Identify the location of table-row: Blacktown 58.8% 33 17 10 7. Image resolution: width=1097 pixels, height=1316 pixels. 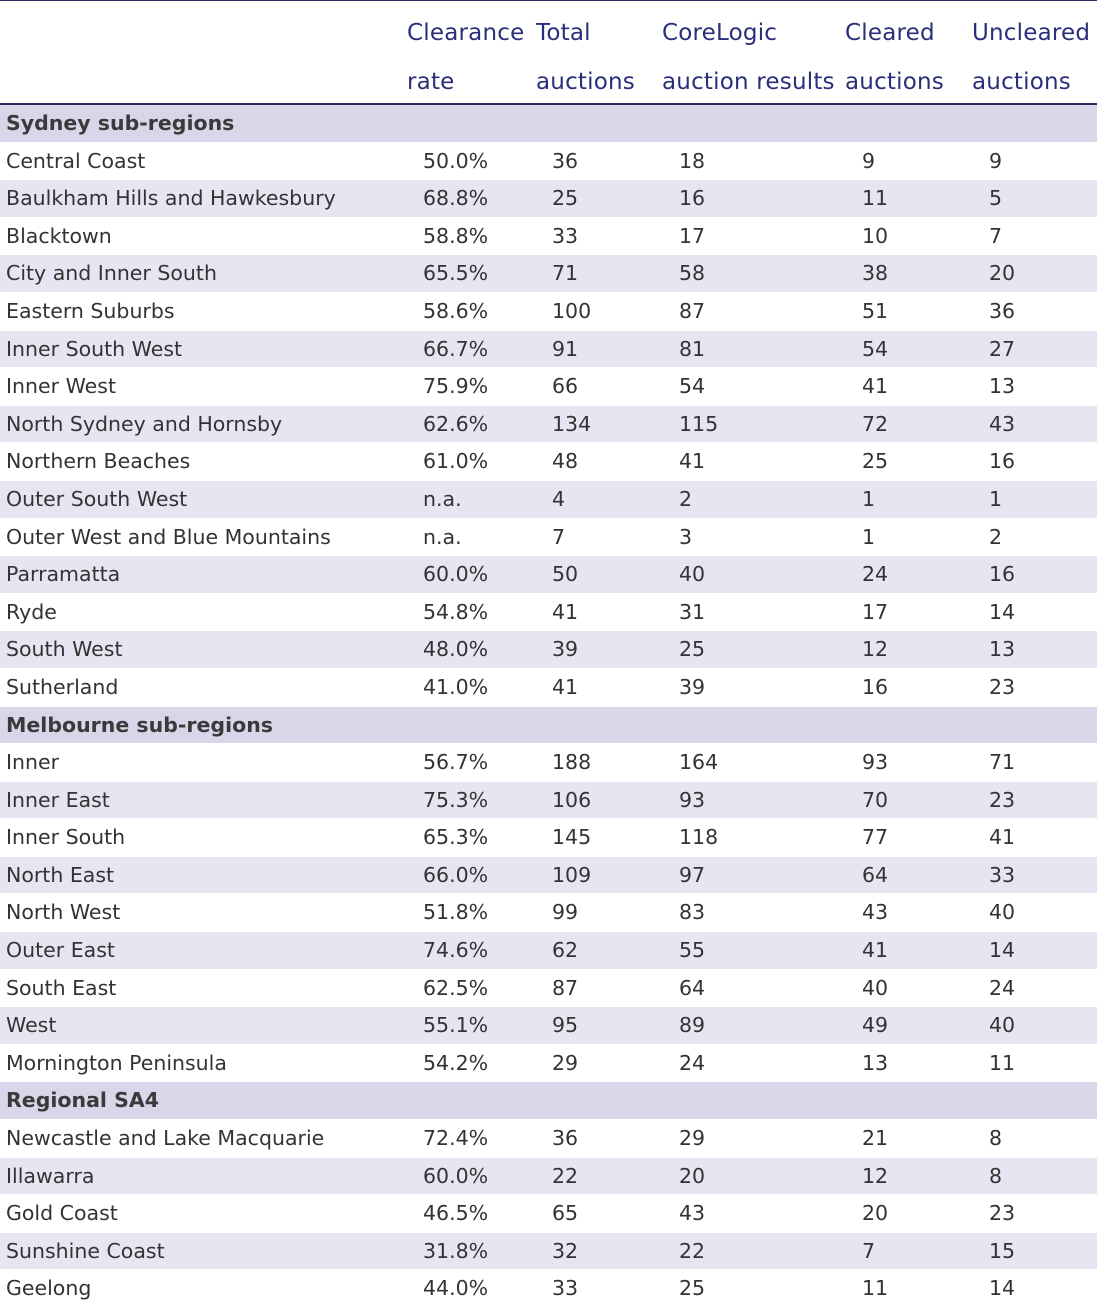
(548, 237).